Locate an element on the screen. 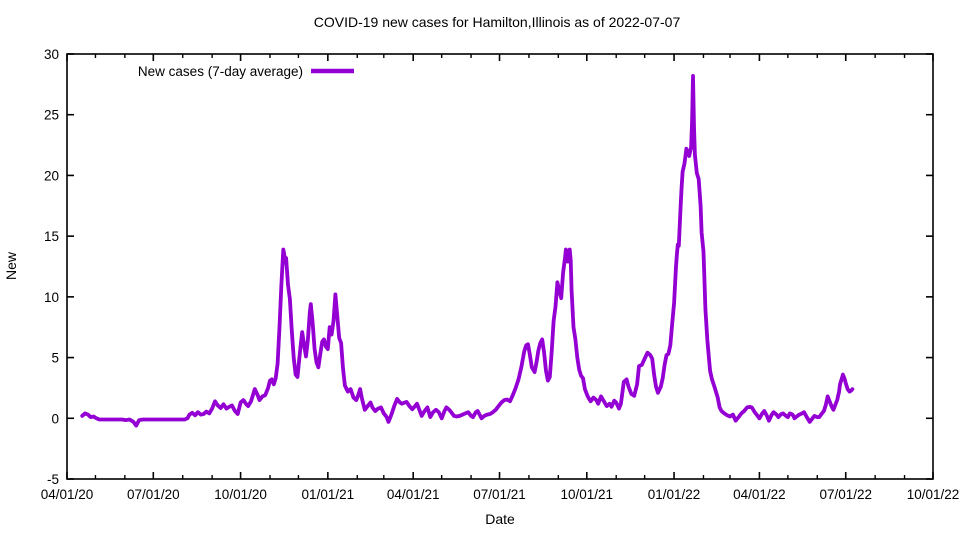  x-tick-label: 04/01/20 is located at coordinates (67, 494).